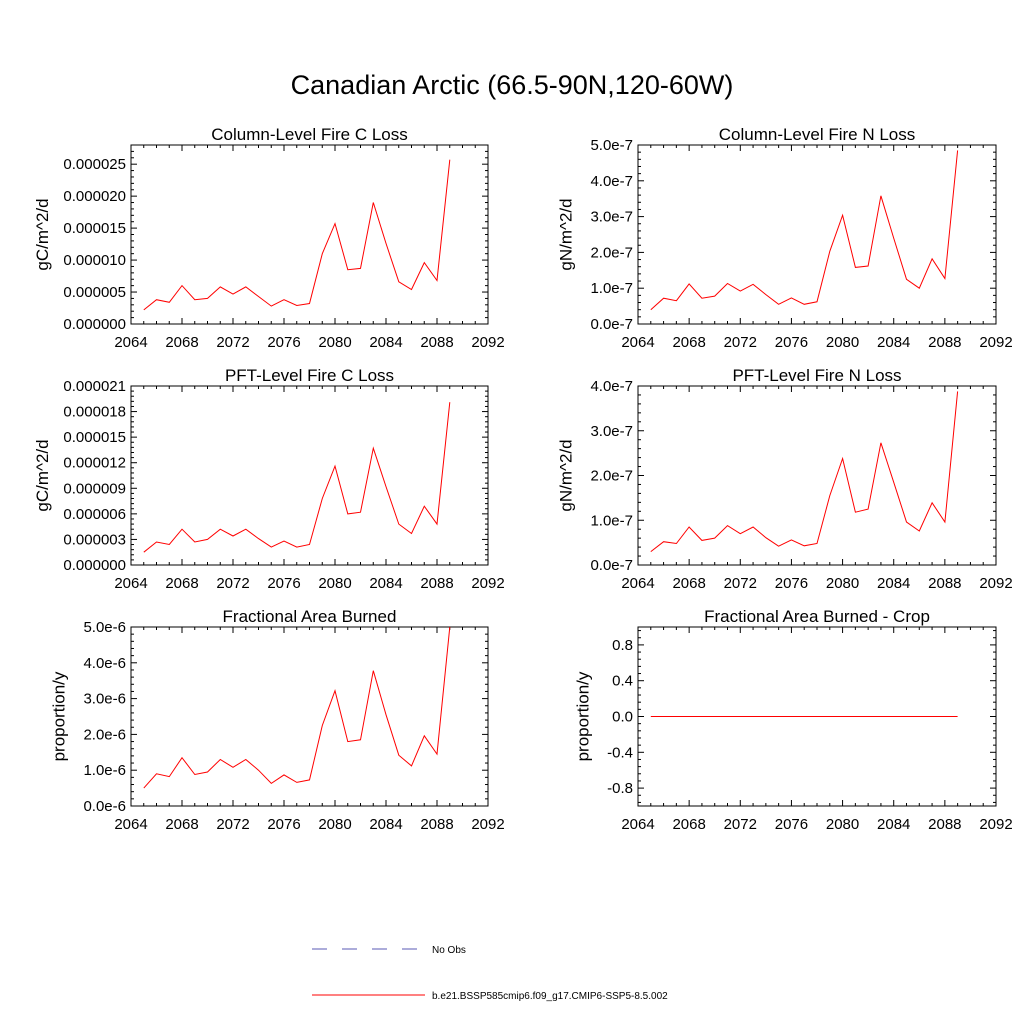 This screenshot has width=1024, height=1024. Describe the element at coordinates (104, 734) in the screenshot. I see `y-tick-label: 2.0e-6` at that location.